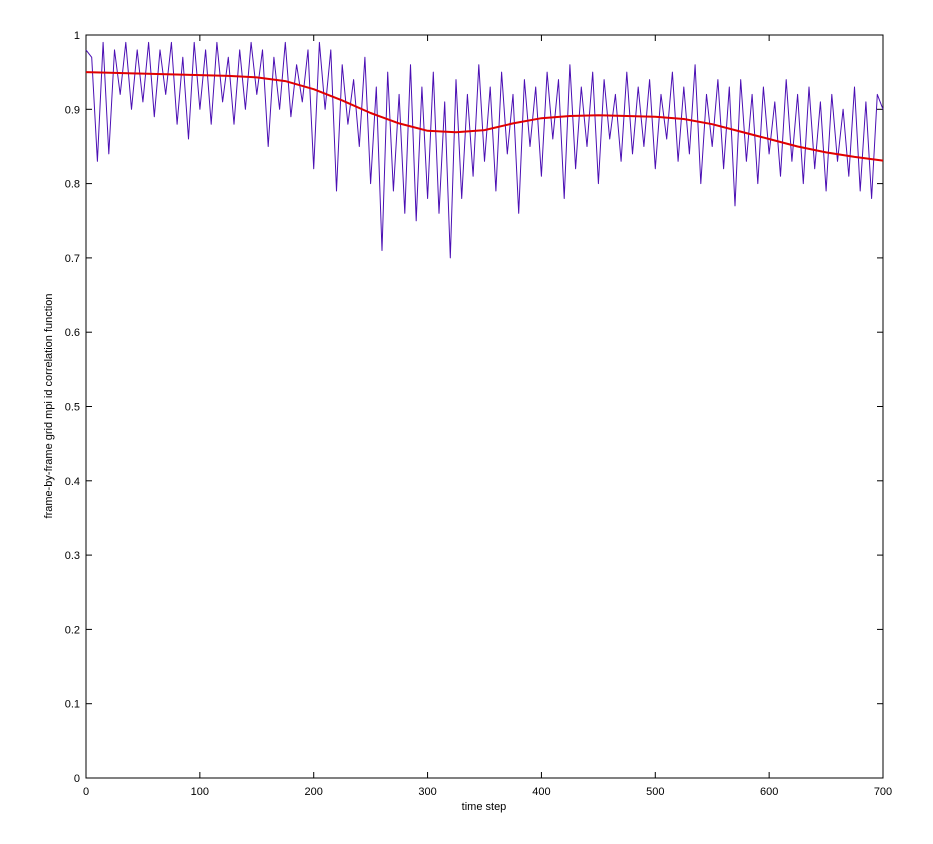  Describe the element at coordinates (77, 36) in the screenshot. I see `y-tick-label: 1` at that location.